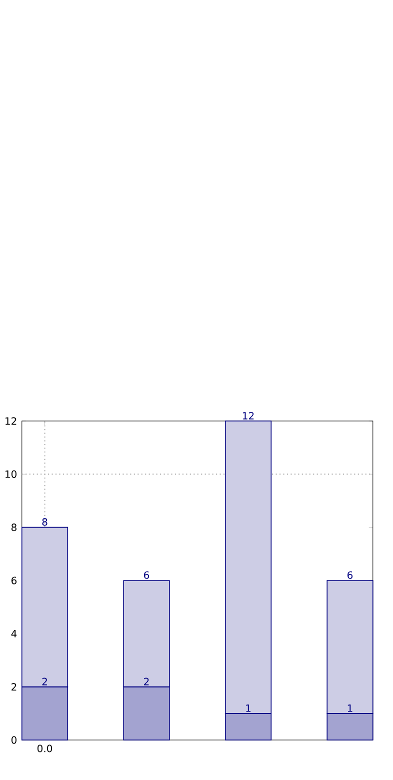 The height and width of the screenshot is (780, 393). What do you see at coordinates (45, 522) in the screenshot?
I see `total-label: 8` at bounding box center [45, 522].